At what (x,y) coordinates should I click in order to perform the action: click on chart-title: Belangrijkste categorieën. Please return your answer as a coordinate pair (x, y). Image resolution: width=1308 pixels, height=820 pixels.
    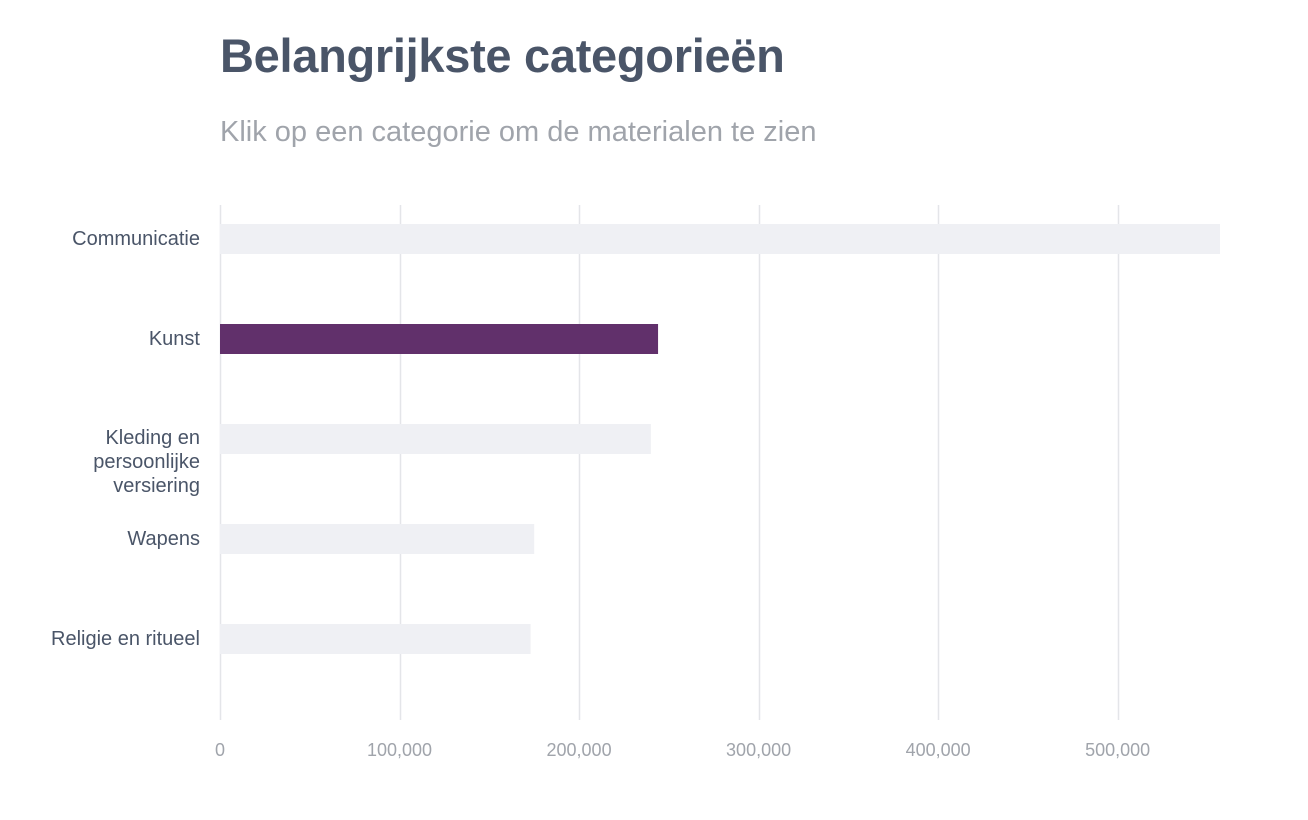
    Looking at the image, I should click on (502, 55).